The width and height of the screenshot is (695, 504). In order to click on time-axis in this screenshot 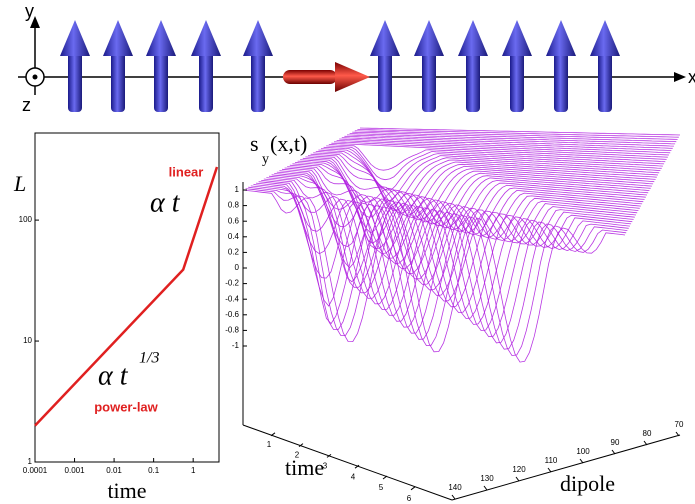, I will do `click(347, 462)`.